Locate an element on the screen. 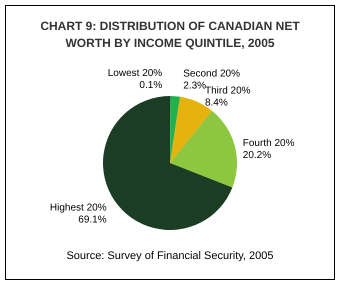 The height and width of the screenshot is (292, 347). source-note: Source: Survey of Financial Security, 2005 is located at coordinates (170, 256).